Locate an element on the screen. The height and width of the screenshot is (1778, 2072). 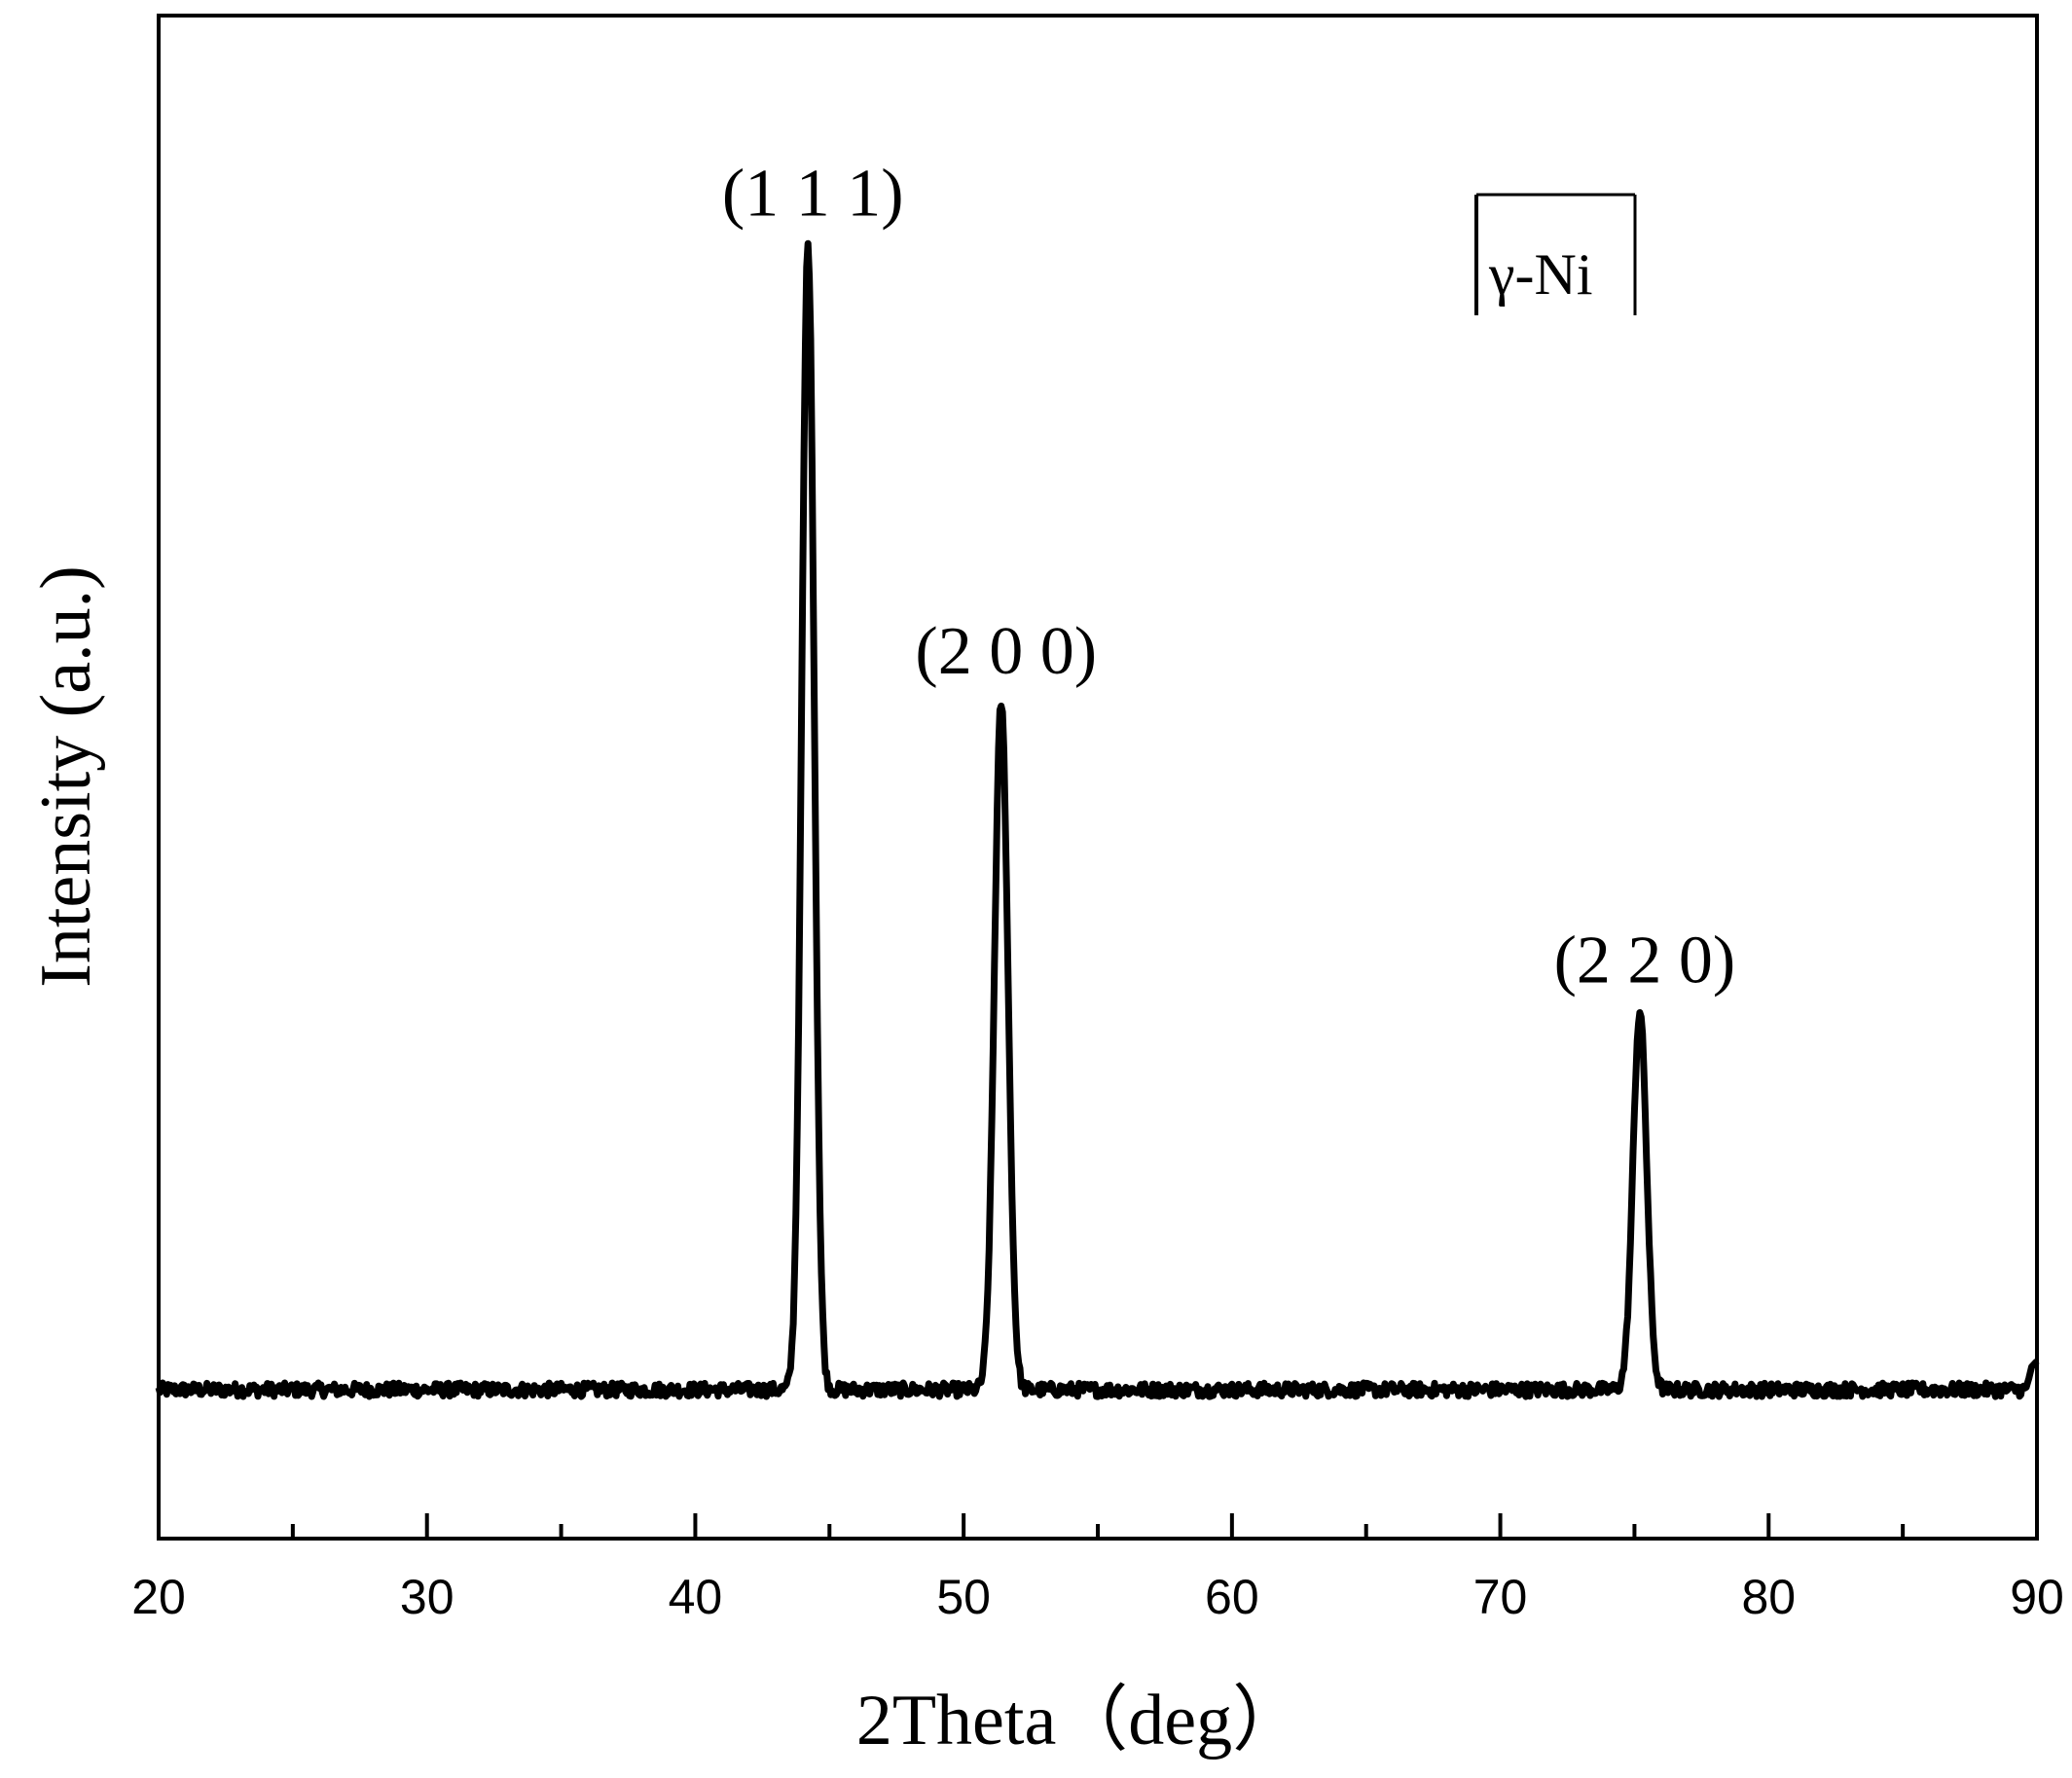
peak-label: (2 0 0) is located at coordinates (1006, 651).